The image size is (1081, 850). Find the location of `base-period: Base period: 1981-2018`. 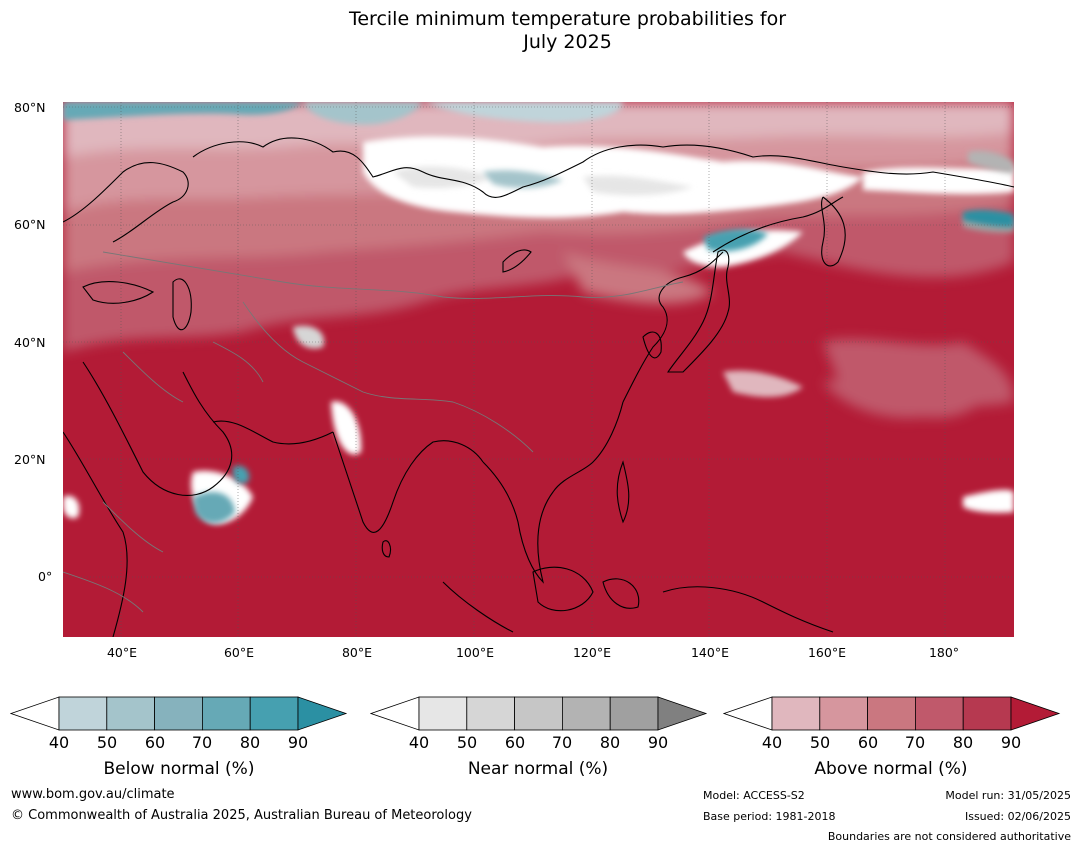

base-period: Base period: 1981-2018 is located at coordinates (769, 816).